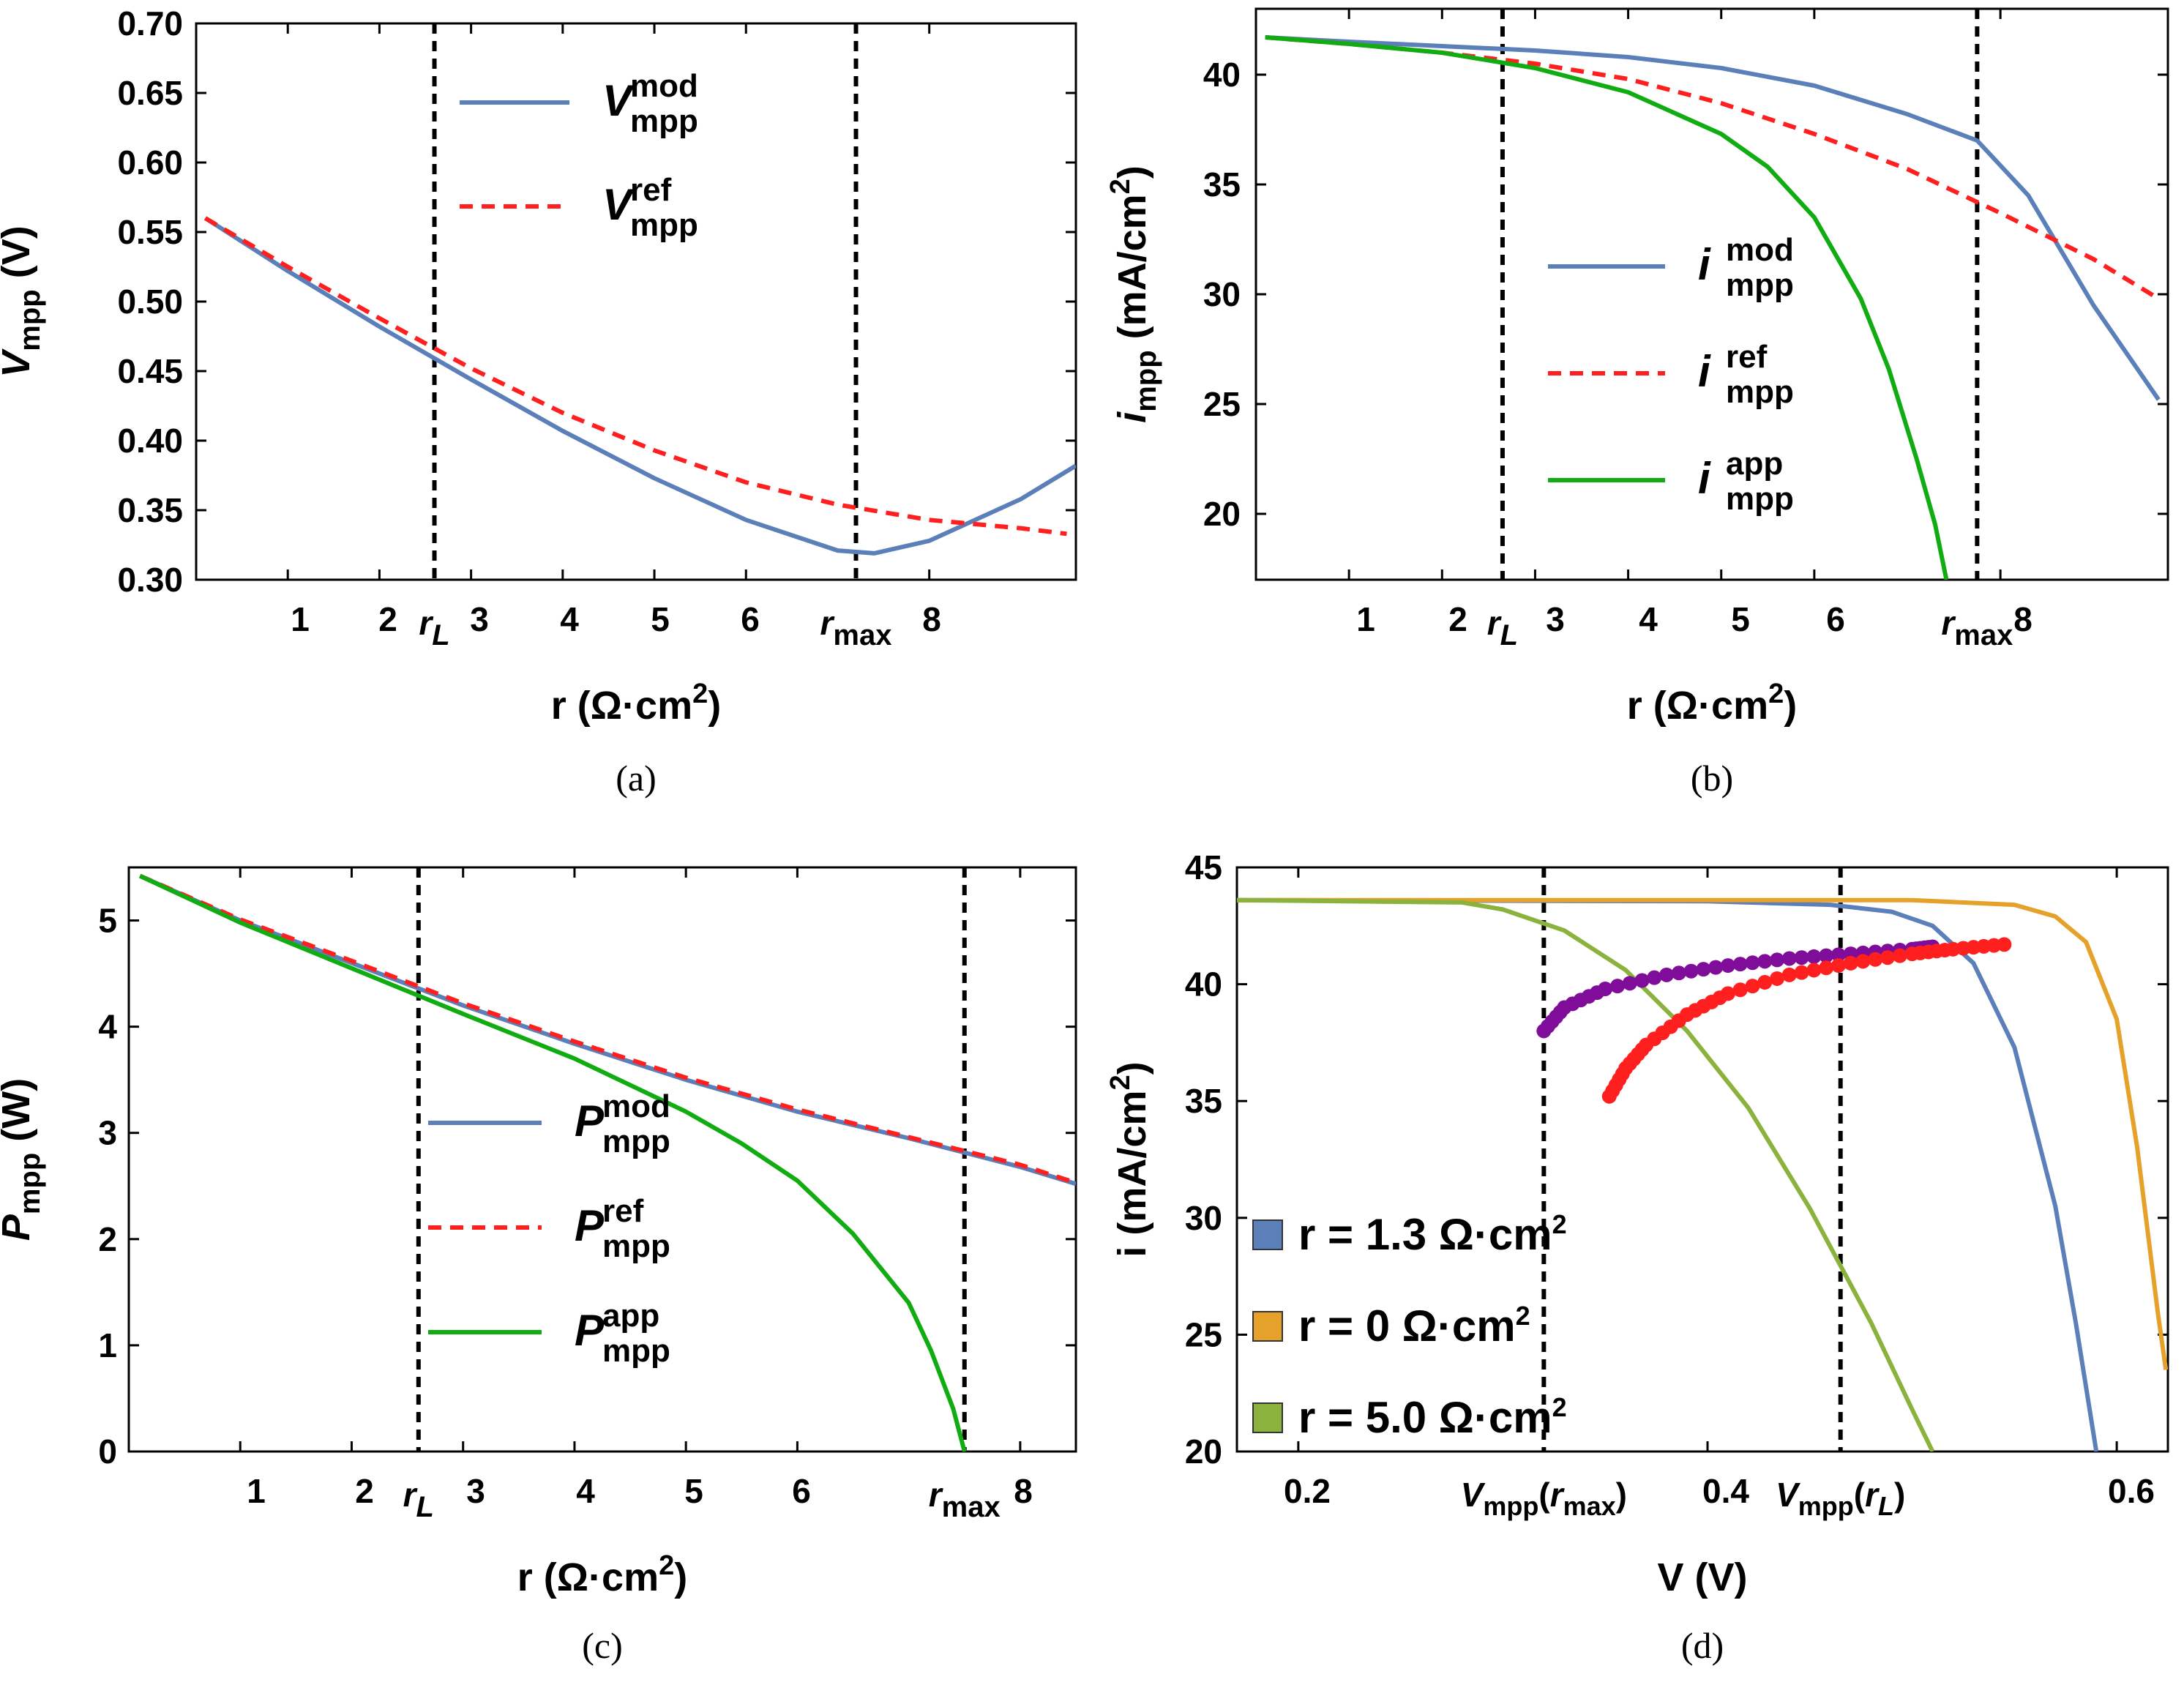 This screenshot has width=2184, height=1685. What do you see at coordinates (150, 510) in the screenshot?
I see `y-tick-label: 0.35` at bounding box center [150, 510].